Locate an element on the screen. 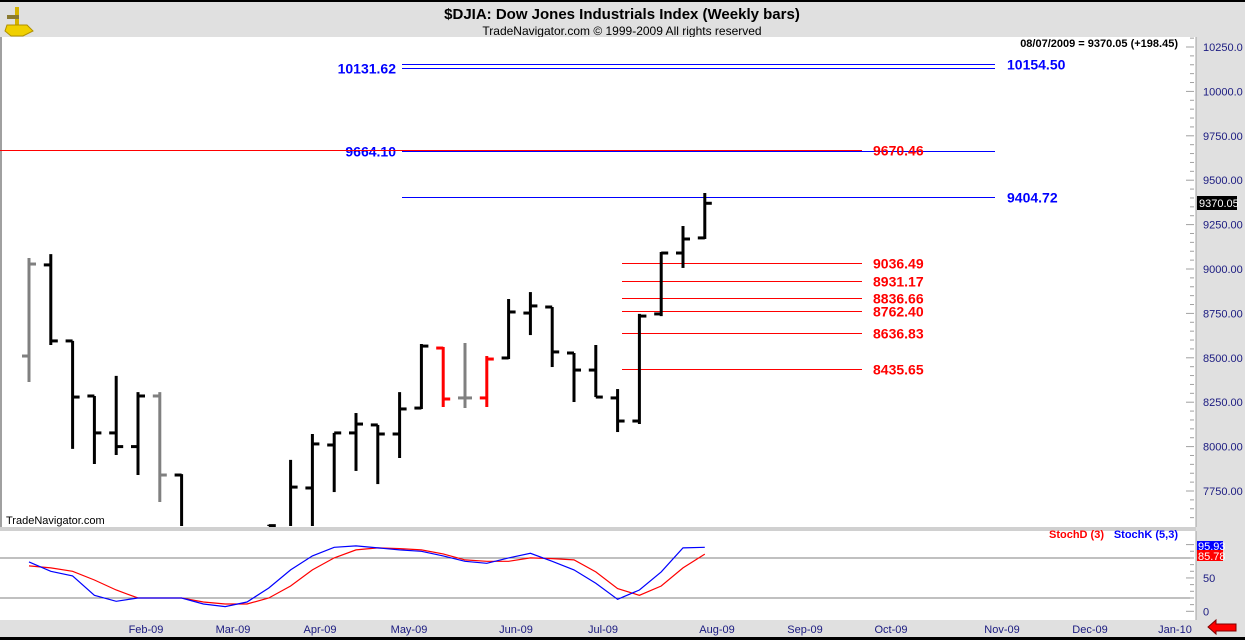 The image size is (1245, 640). level-label: 8435.65 is located at coordinates (898, 370).